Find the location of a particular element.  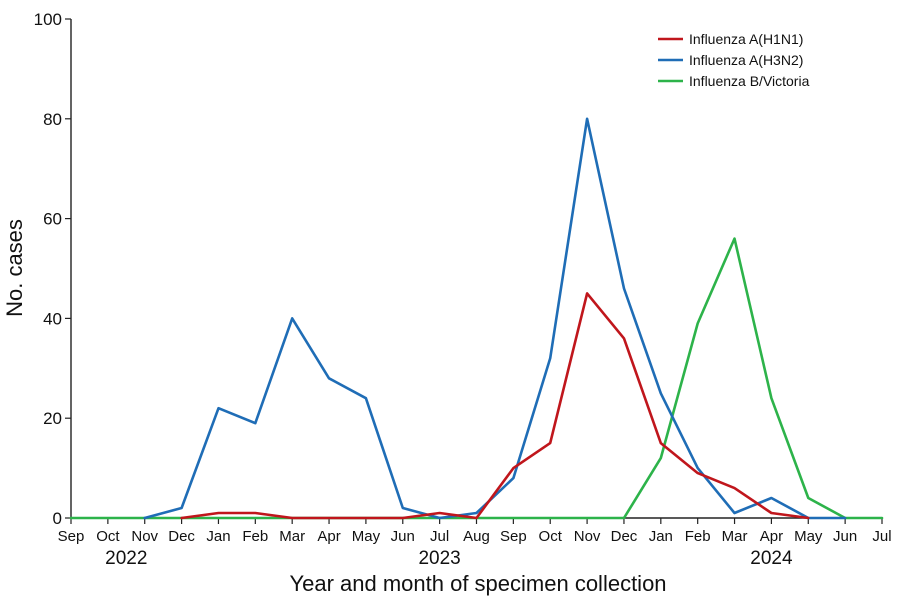

year-label: 2022 is located at coordinates (126, 558).